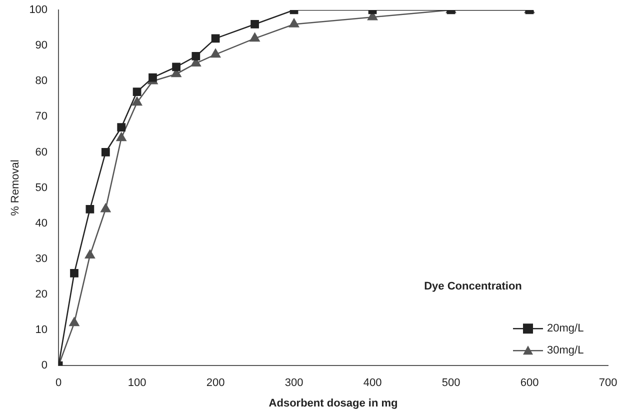 The image size is (628, 419). I want to click on x-axis-title: Adsorbent dosage in mg, so click(333, 403).